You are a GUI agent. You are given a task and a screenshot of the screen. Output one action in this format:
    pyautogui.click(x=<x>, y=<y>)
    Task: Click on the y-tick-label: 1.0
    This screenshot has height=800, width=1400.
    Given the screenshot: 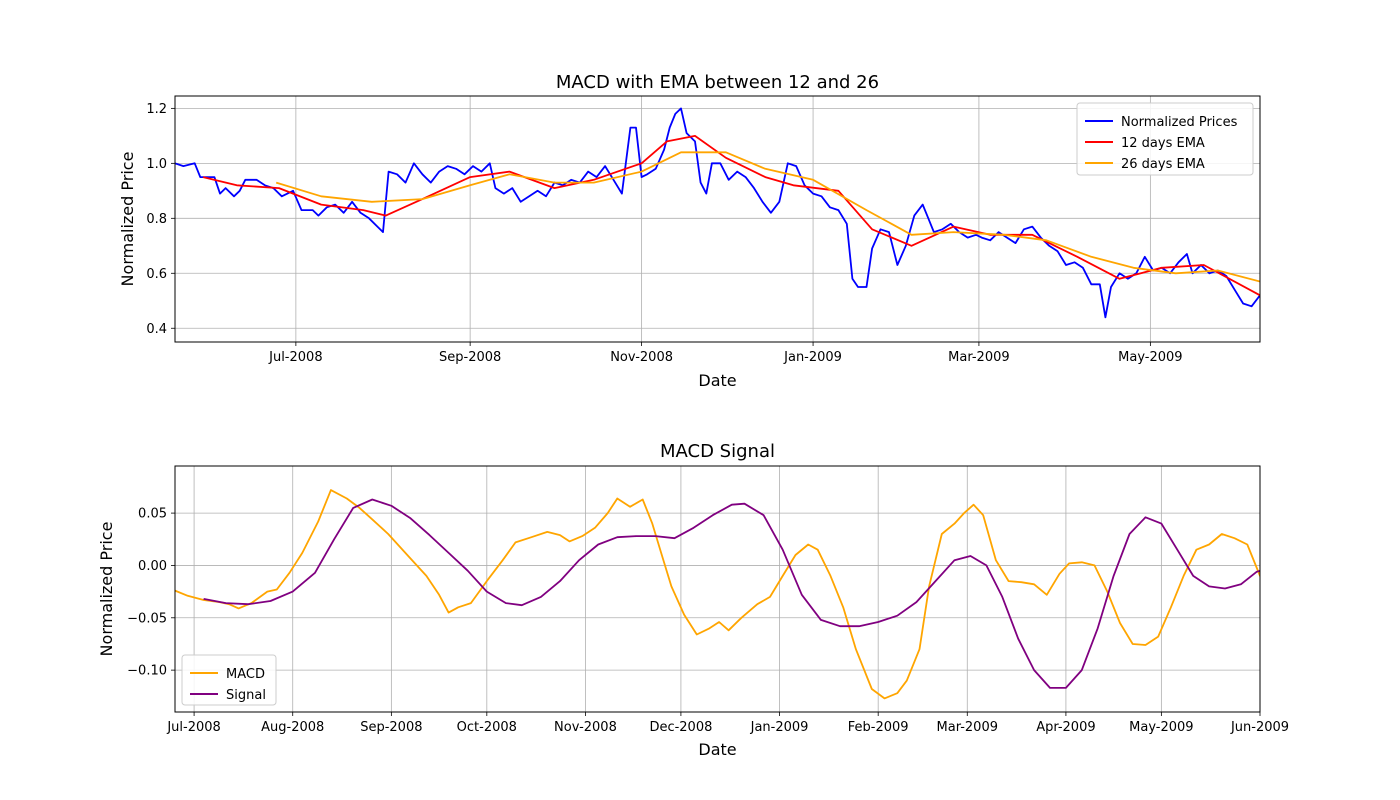 What is the action you would take?
    pyautogui.click(x=156, y=164)
    